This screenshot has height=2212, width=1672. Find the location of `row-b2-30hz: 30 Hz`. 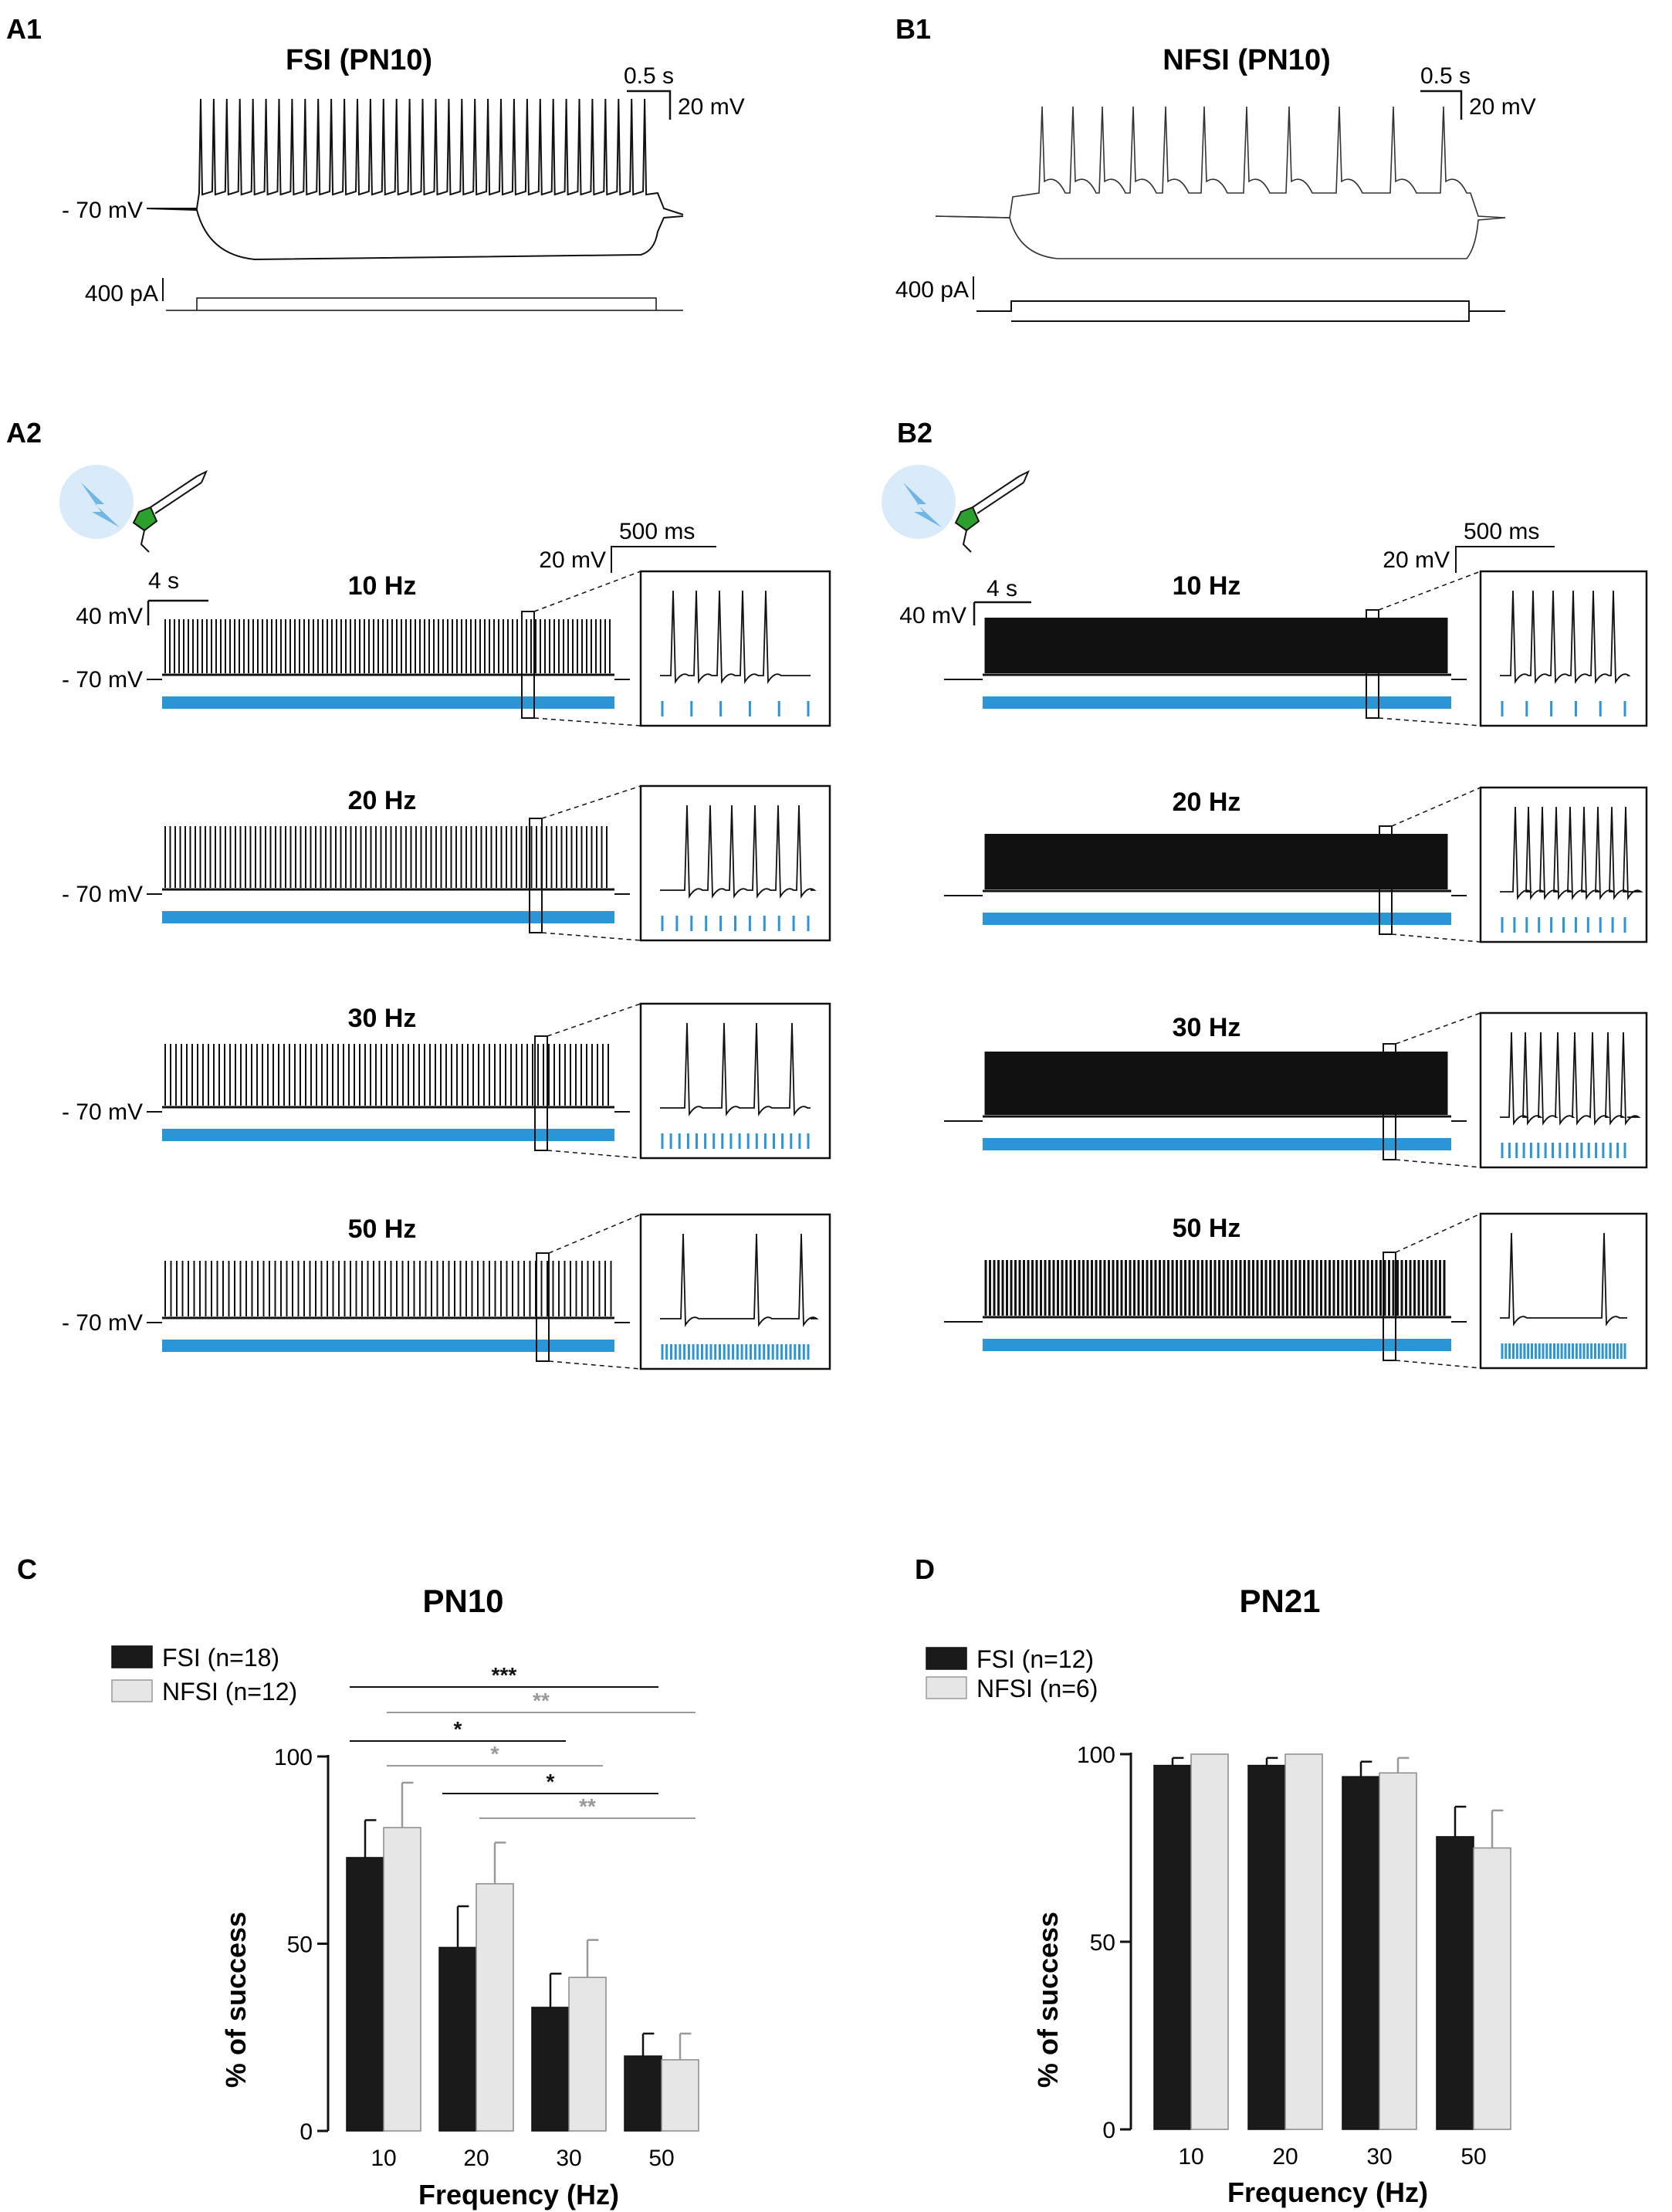

row-b2-30hz: 30 Hz is located at coordinates (1296, 1090).